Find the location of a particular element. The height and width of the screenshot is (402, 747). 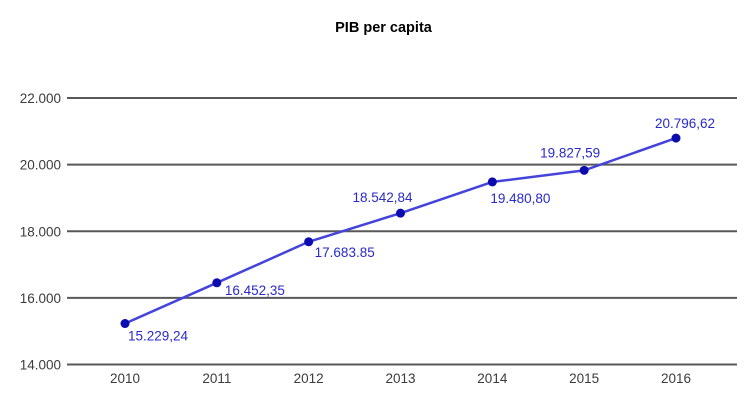

data-point-label: 19.480,80 is located at coordinates (520, 198).